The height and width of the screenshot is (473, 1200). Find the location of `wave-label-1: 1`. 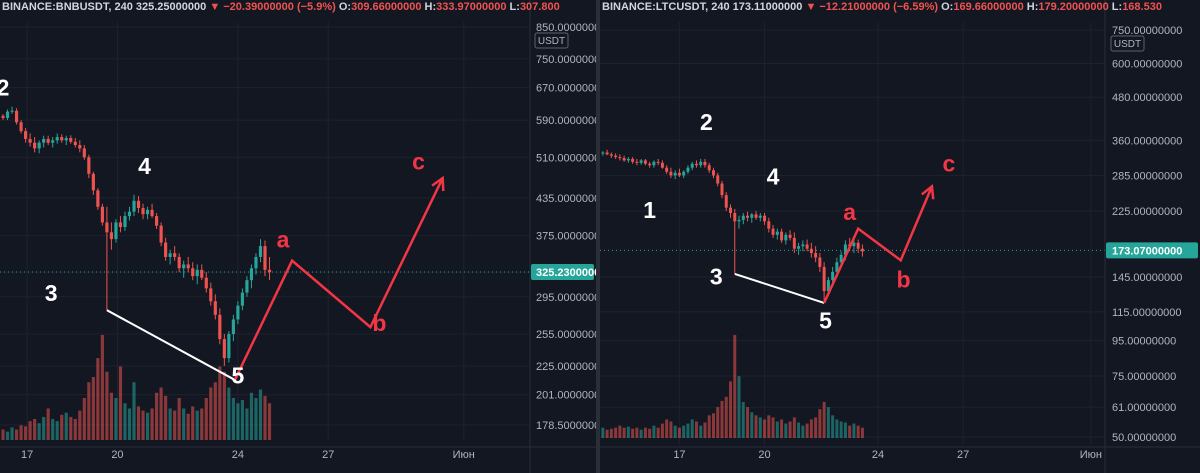

wave-label-1: 1 is located at coordinates (649, 210).